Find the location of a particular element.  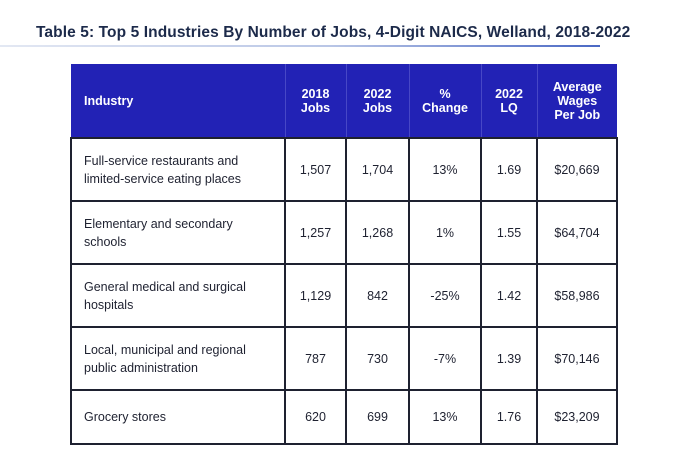

jobs-2022-cell: 699 is located at coordinates (377, 417).